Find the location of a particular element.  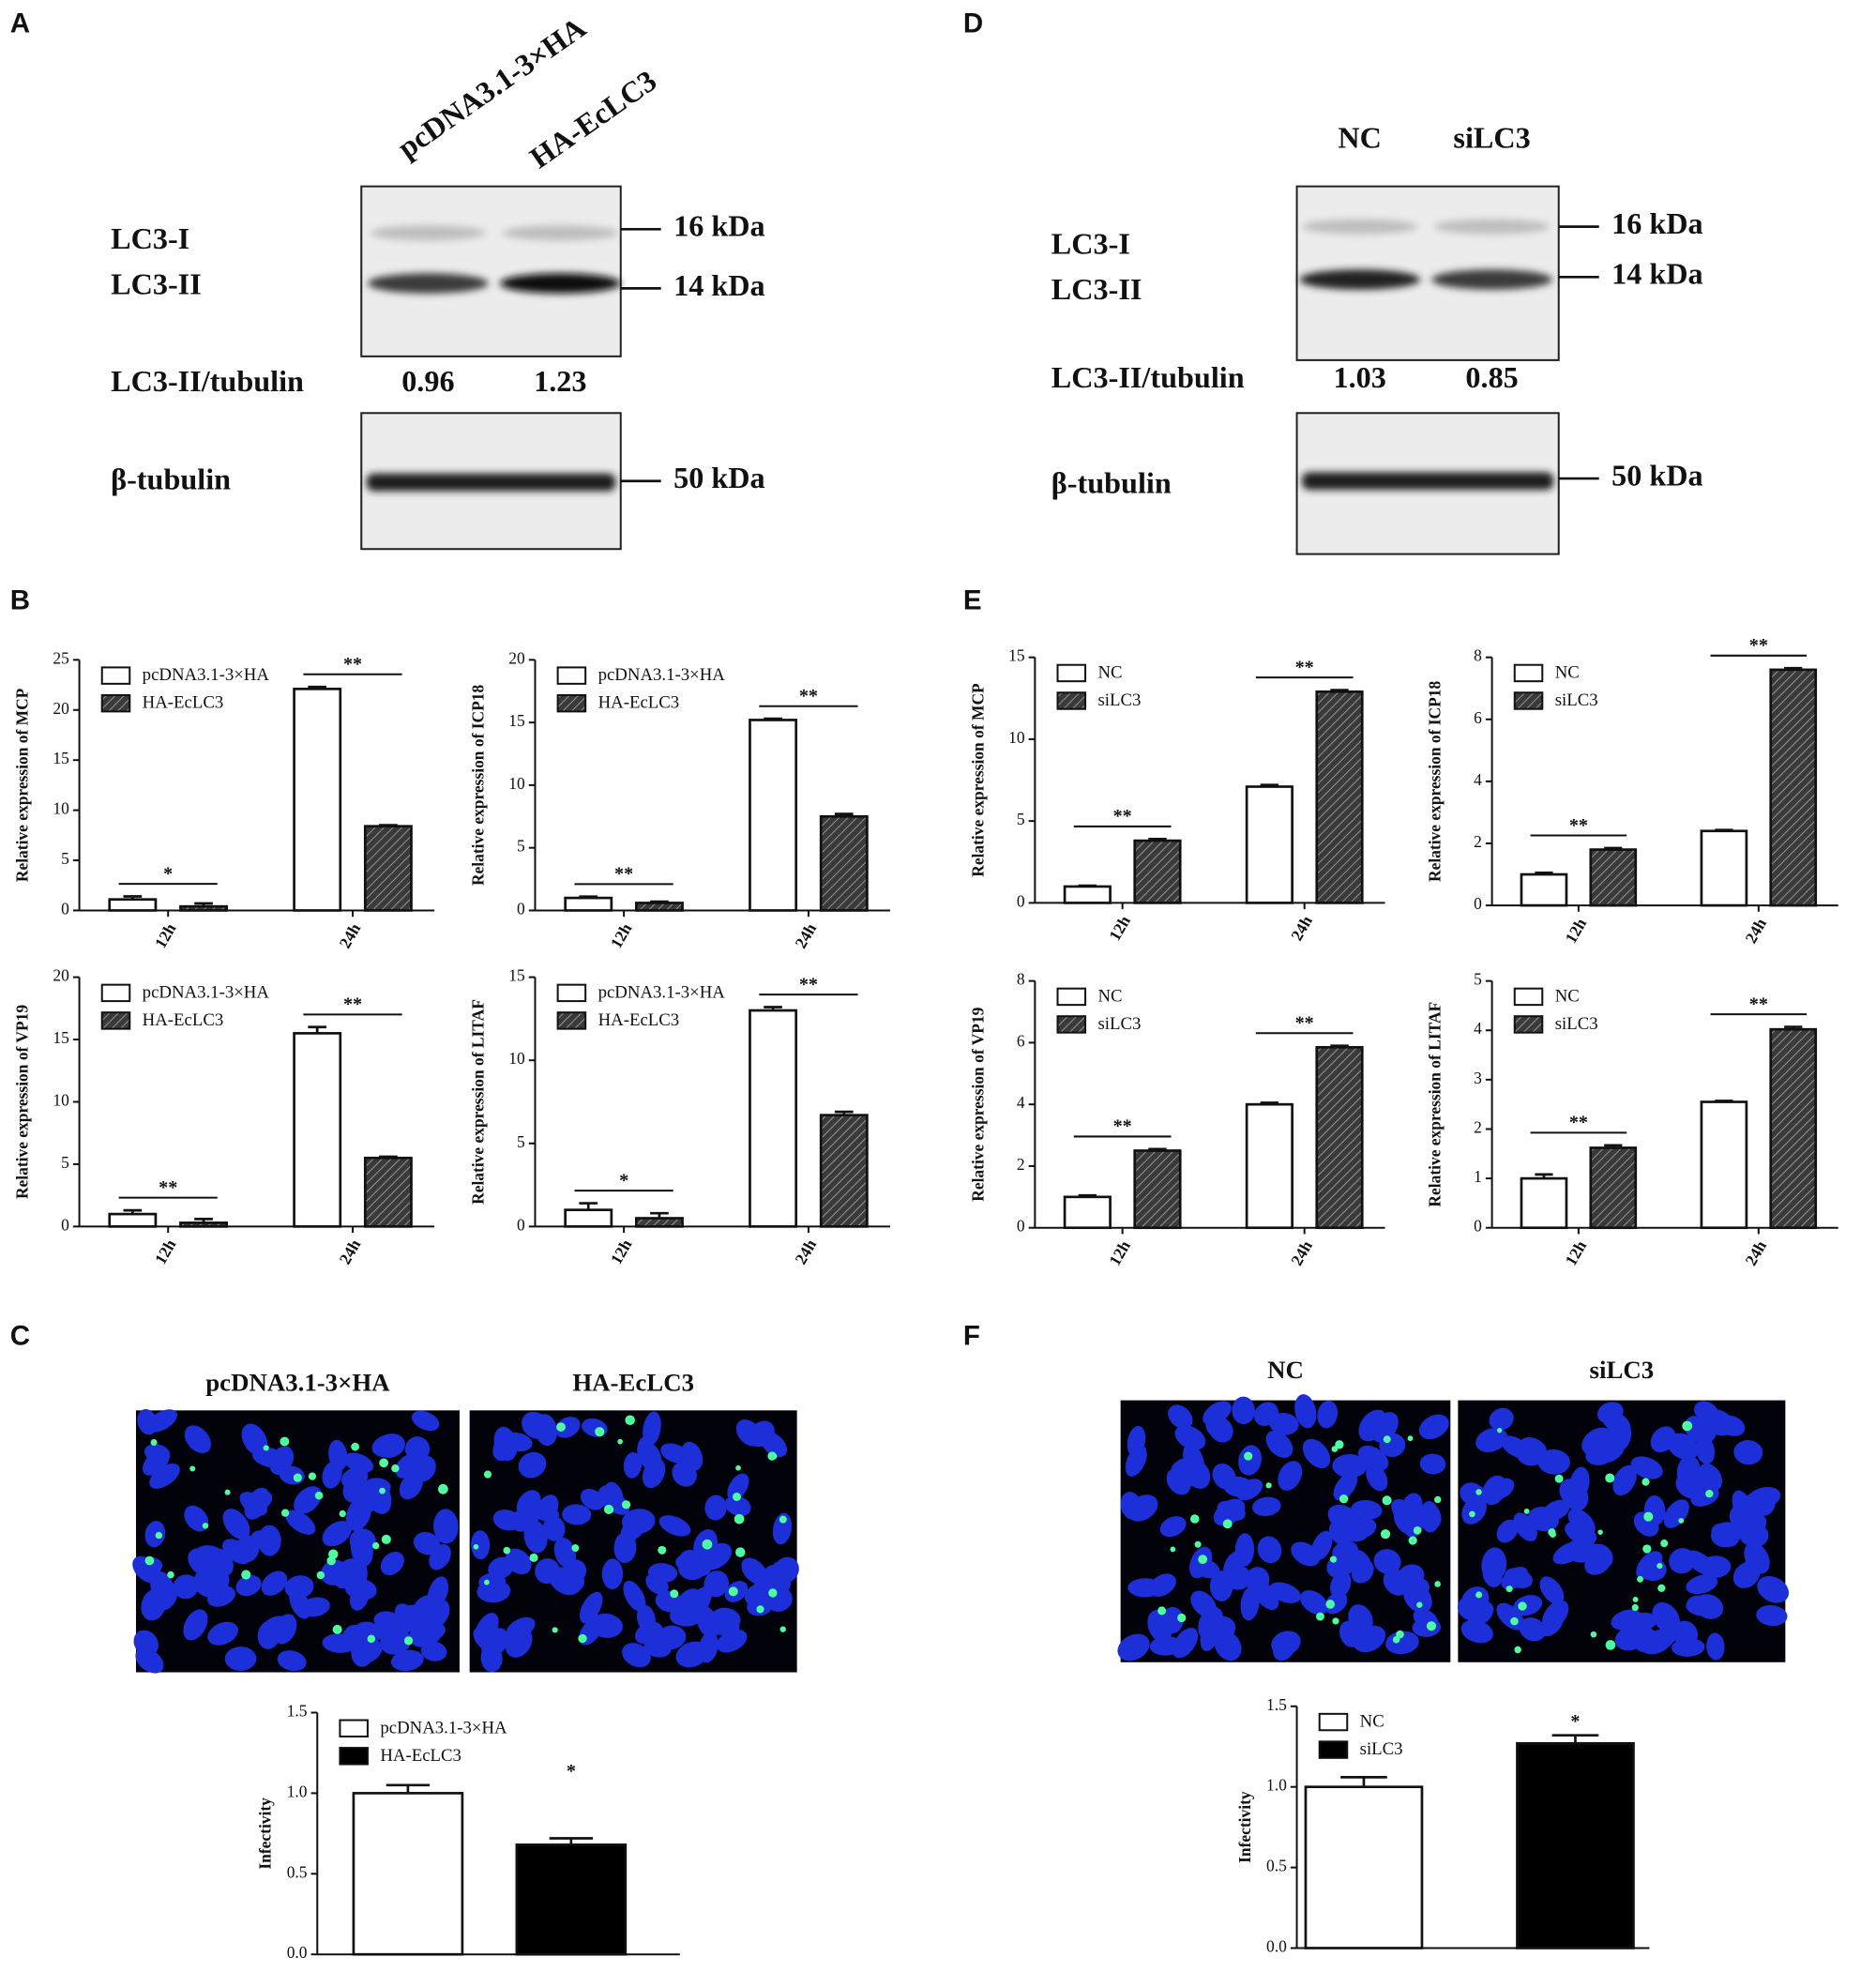

y-tick-label: 8 is located at coordinates (1021, 980).